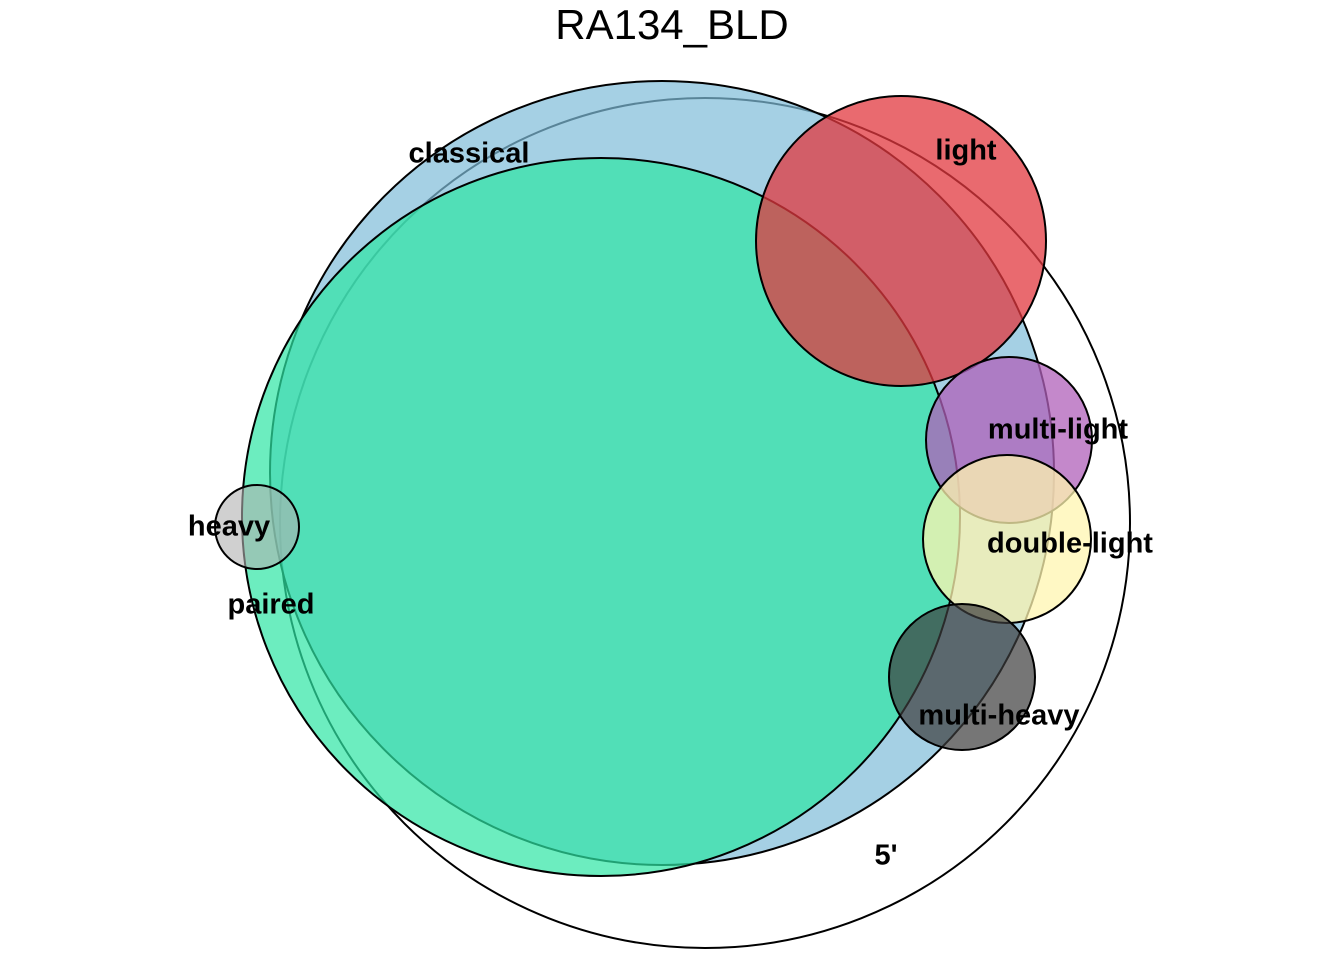 This screenshot has height=960, width=1344. What do you see at coordinates (270, 605) in the screenshot?
I see `set-label-paired: paired` at bounding box center [270, 605].